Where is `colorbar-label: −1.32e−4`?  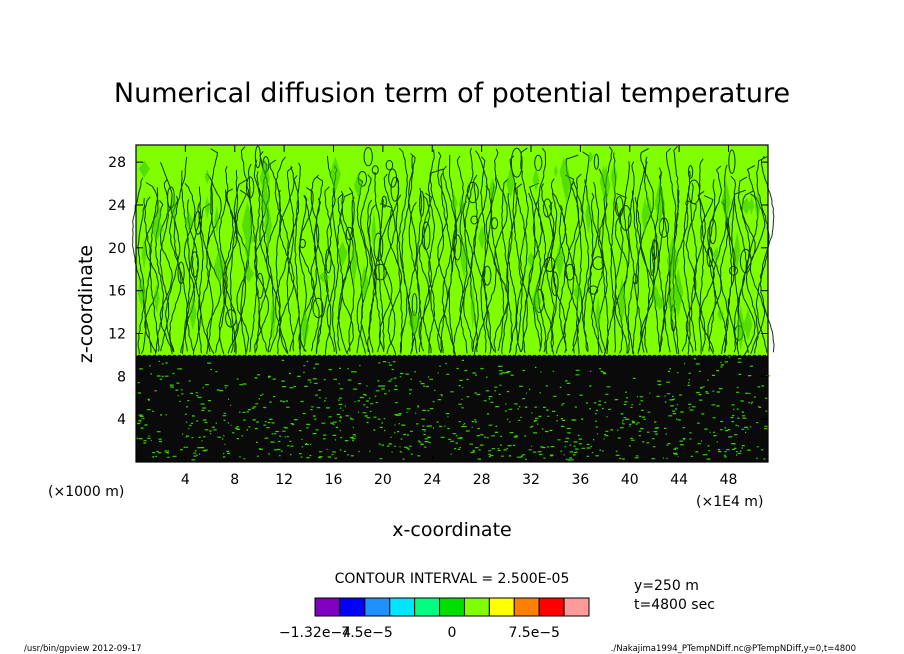
colorbar-label: −1.32e−4 is located at coordinates (315, 633).